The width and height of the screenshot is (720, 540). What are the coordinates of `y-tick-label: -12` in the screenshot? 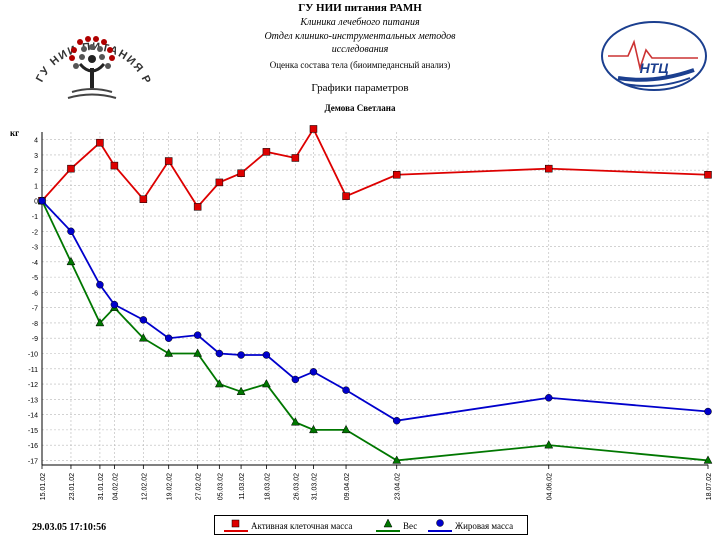 It's located at (33, 385).